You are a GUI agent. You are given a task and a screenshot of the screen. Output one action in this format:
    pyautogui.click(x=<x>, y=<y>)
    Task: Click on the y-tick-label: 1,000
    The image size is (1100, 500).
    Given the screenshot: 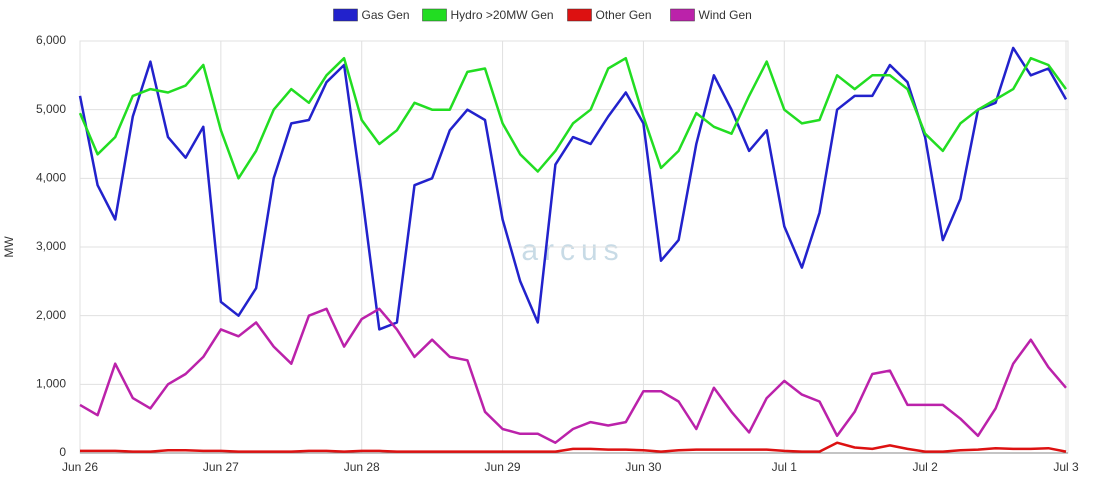 What is the action you would take?
    pyautogui.click(x=51, y=384)
    